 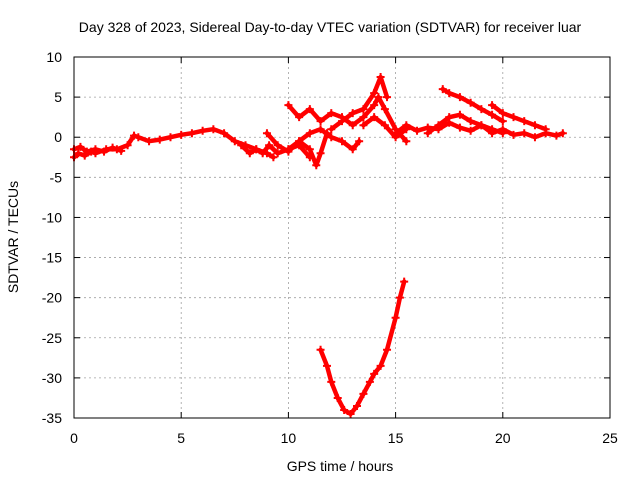 I want to click on x-tick-label: 10, so click(x=289, y=438).